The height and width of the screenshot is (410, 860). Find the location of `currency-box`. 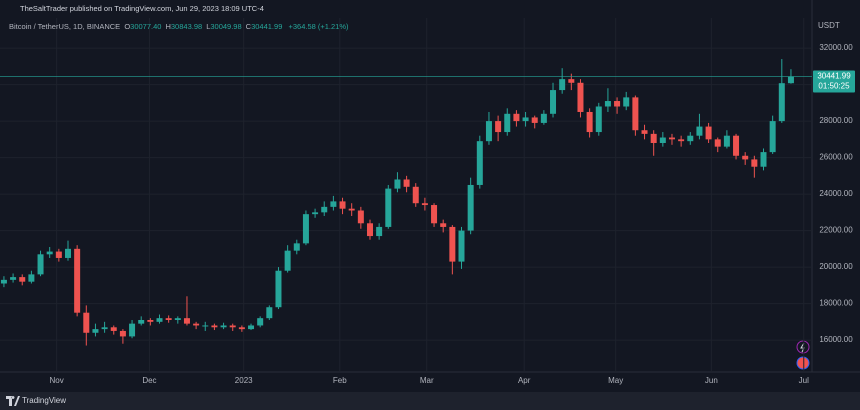

currency-box is located at coordinates (836, 25).